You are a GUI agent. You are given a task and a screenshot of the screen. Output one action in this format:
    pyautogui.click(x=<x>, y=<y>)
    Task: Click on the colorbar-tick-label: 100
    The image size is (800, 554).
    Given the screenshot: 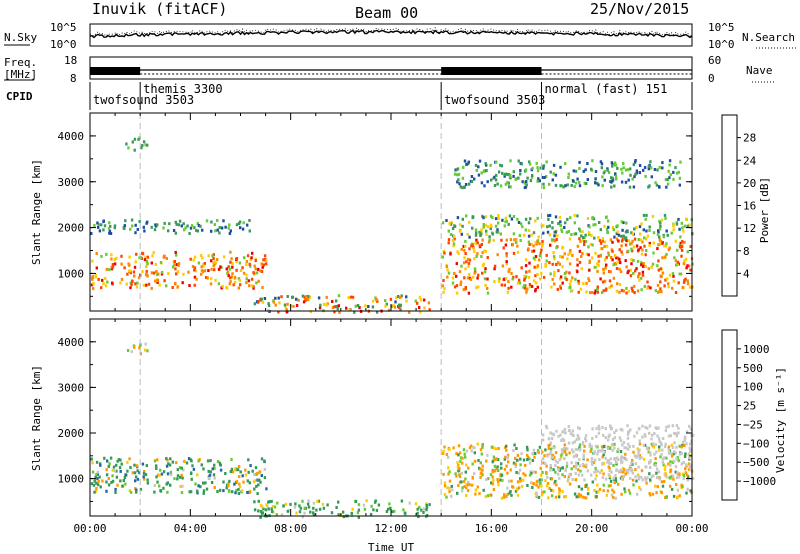 What is the action you would take?
    pyautogui.click(x=753, y=387)
    